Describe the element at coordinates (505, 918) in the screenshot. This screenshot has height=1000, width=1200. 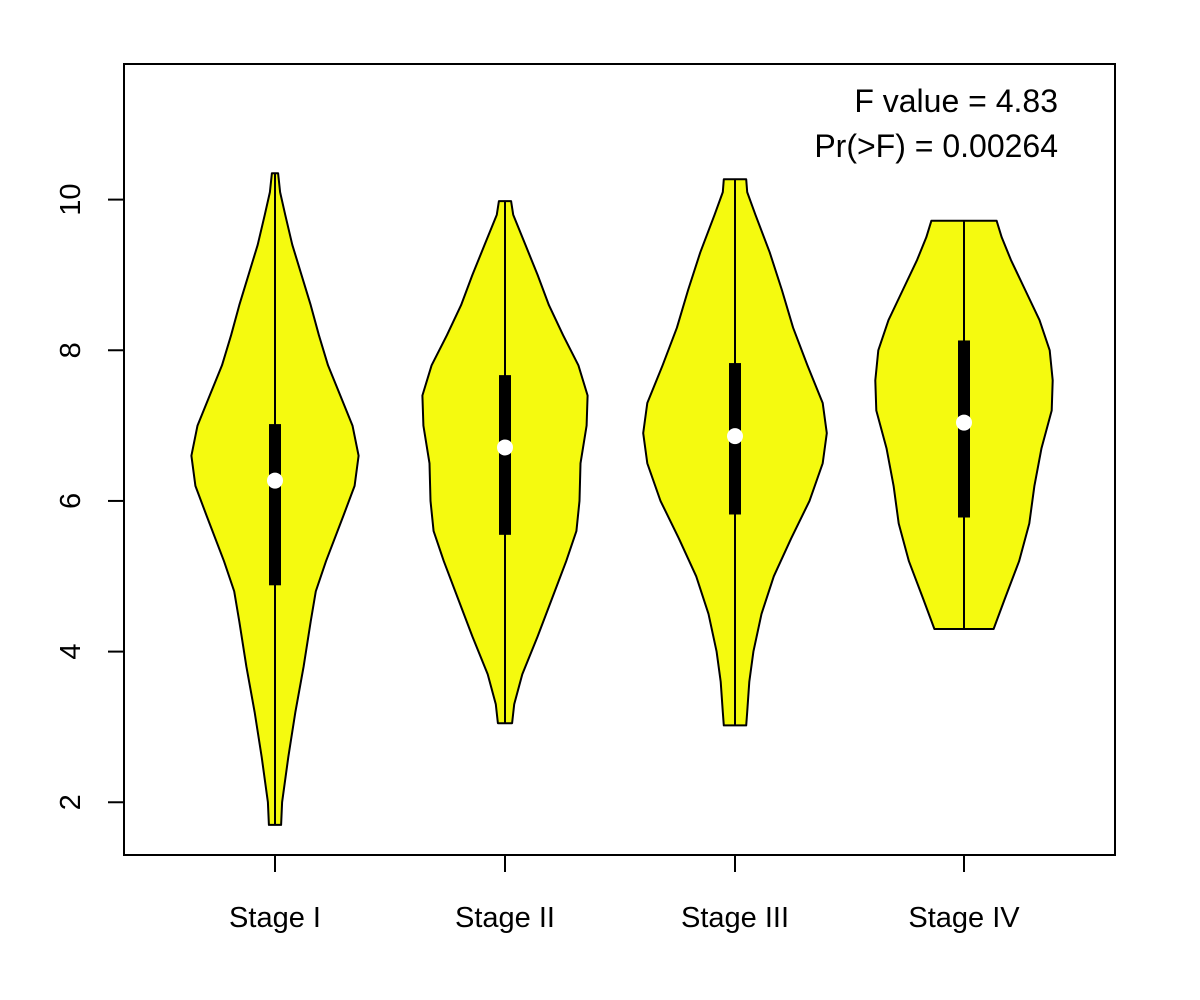
I see `x-tick-label: Stage II` at that location.